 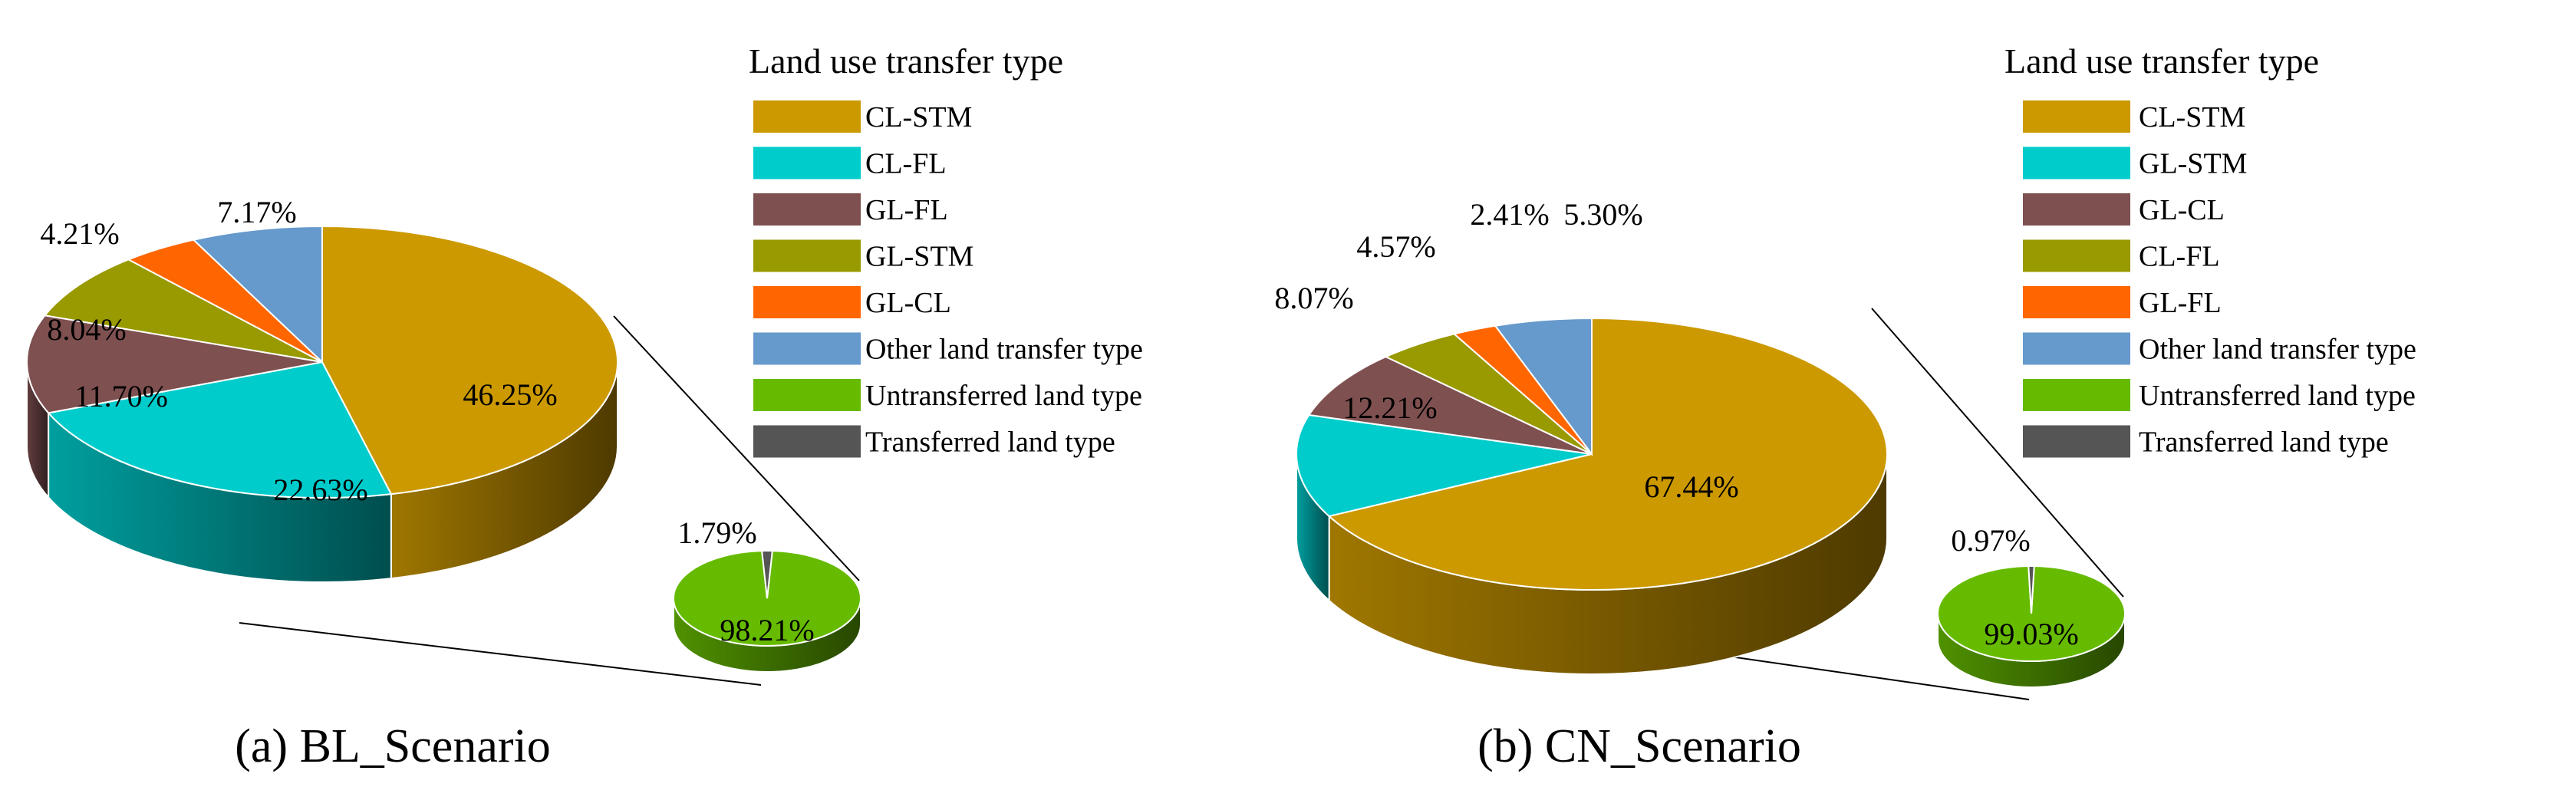 What do you see at coordinates (1543, 387) in the screenshot?
I see `cn-main-slice-other-land-transfer-type` at bounding box center [1543, 387].